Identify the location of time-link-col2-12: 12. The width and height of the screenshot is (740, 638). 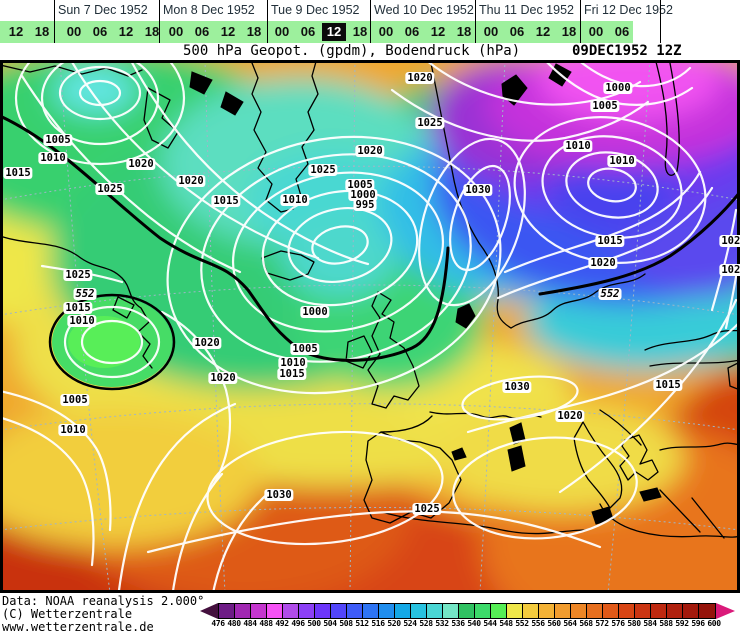
(228, 31).